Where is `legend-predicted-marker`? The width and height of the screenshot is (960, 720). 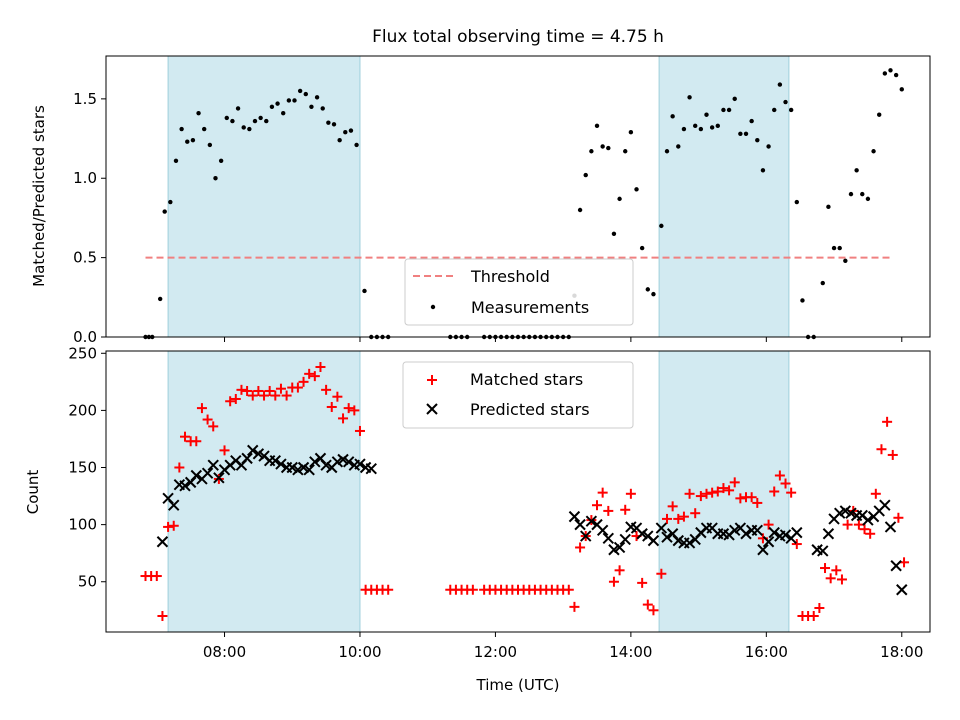 legend-predicted-marker is located at coordinates (432, 409).